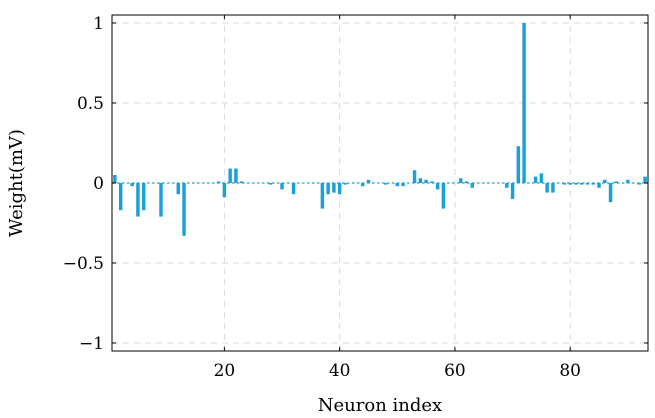 The height and width of the screenshot is (418, 655). What do you see at coordinates (90, 104) in the screenshot?
I see `y-tick-label: 0.5` at bounding box center [90, 104].